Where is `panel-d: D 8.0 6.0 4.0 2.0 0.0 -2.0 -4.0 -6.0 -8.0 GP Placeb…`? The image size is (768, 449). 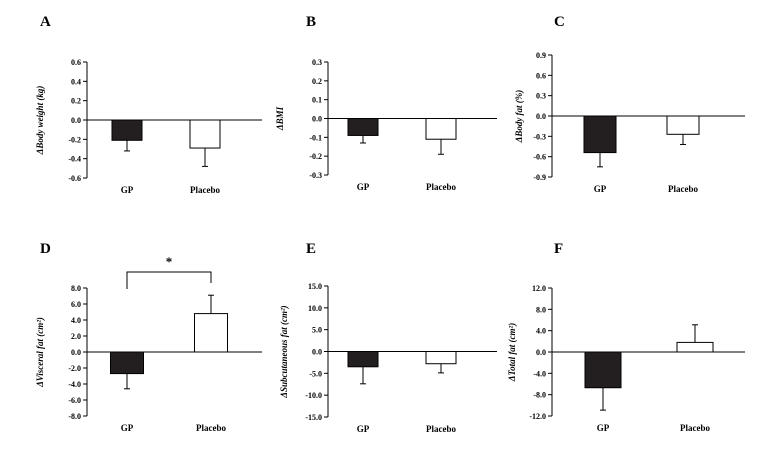 panel-d: D 8.0 6.0 4.0 2.0 0.0 -2.0 -4.0 -6.0 -8.0 GP Placeb… is located at coordinates (148, 337).